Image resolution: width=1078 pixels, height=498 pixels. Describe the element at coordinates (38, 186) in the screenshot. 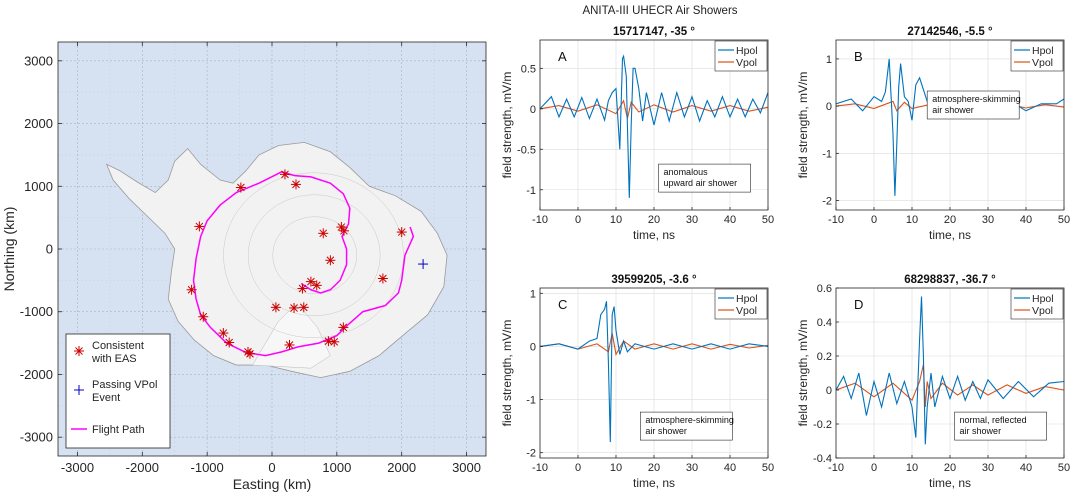

I see `map-y-tick-label: 1000` at that location.